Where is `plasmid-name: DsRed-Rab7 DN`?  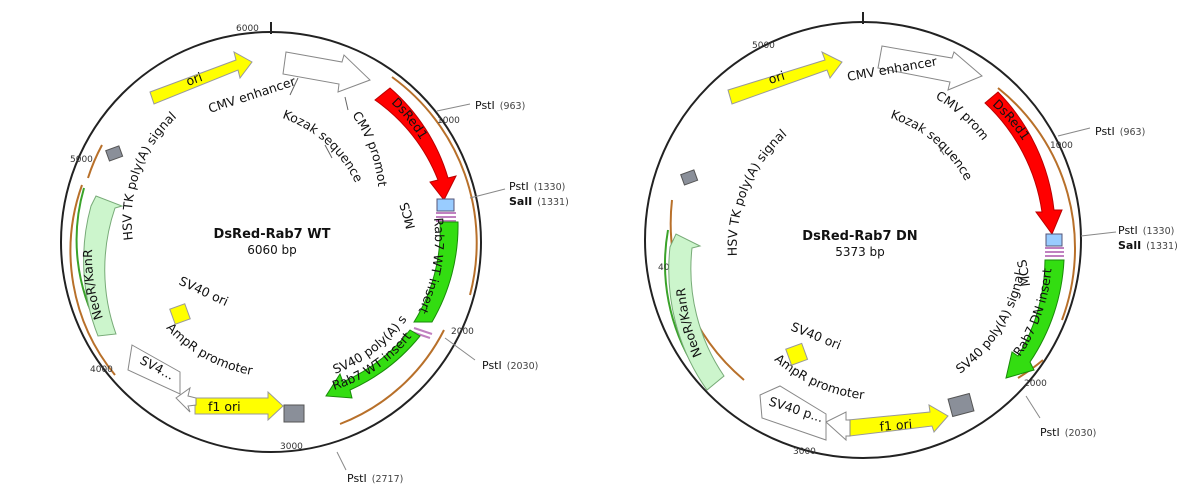 plasmid-name: DsRed-Rab7 DN is located at coordinates (859, 236).